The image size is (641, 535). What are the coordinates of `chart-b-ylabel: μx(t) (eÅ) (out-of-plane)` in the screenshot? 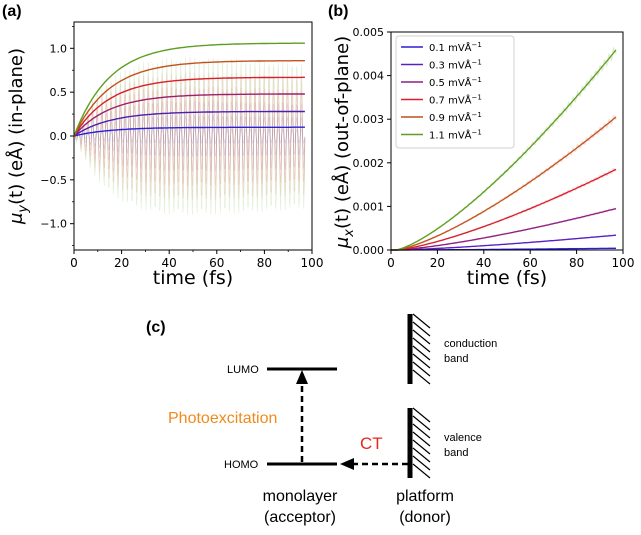 It's located at (344, 142).